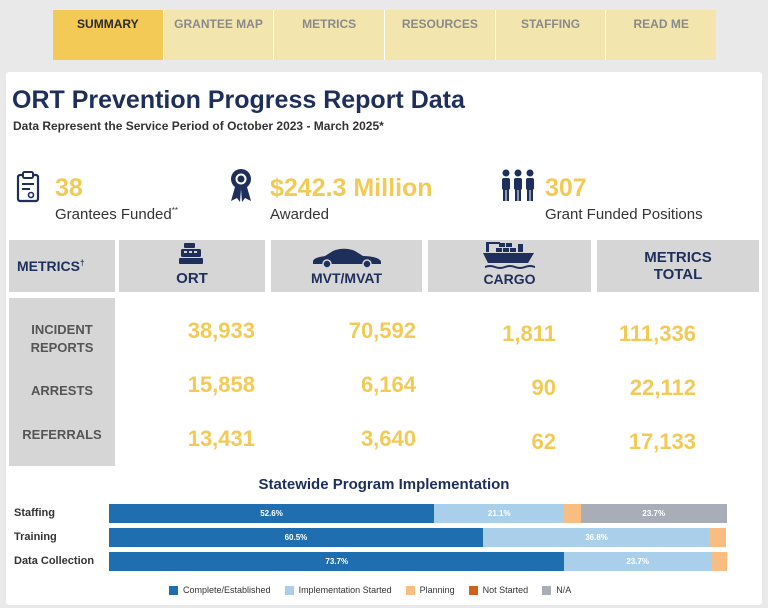 The width and height of the screenshot is (768, 608). I want to click on bar-segment-complete-established: 52.6%, so click(272, 513).